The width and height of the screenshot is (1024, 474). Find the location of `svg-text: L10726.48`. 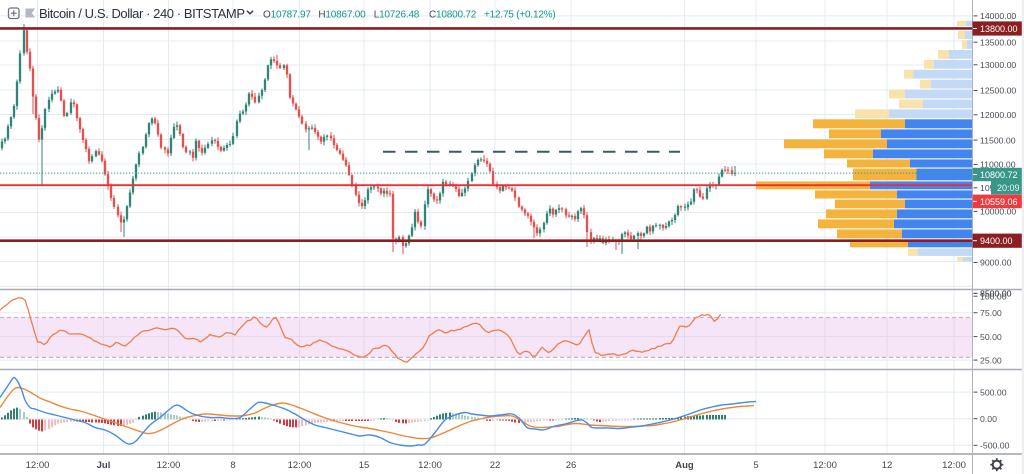

svg-text: L10726.48 is located at coordinates (397, 15).